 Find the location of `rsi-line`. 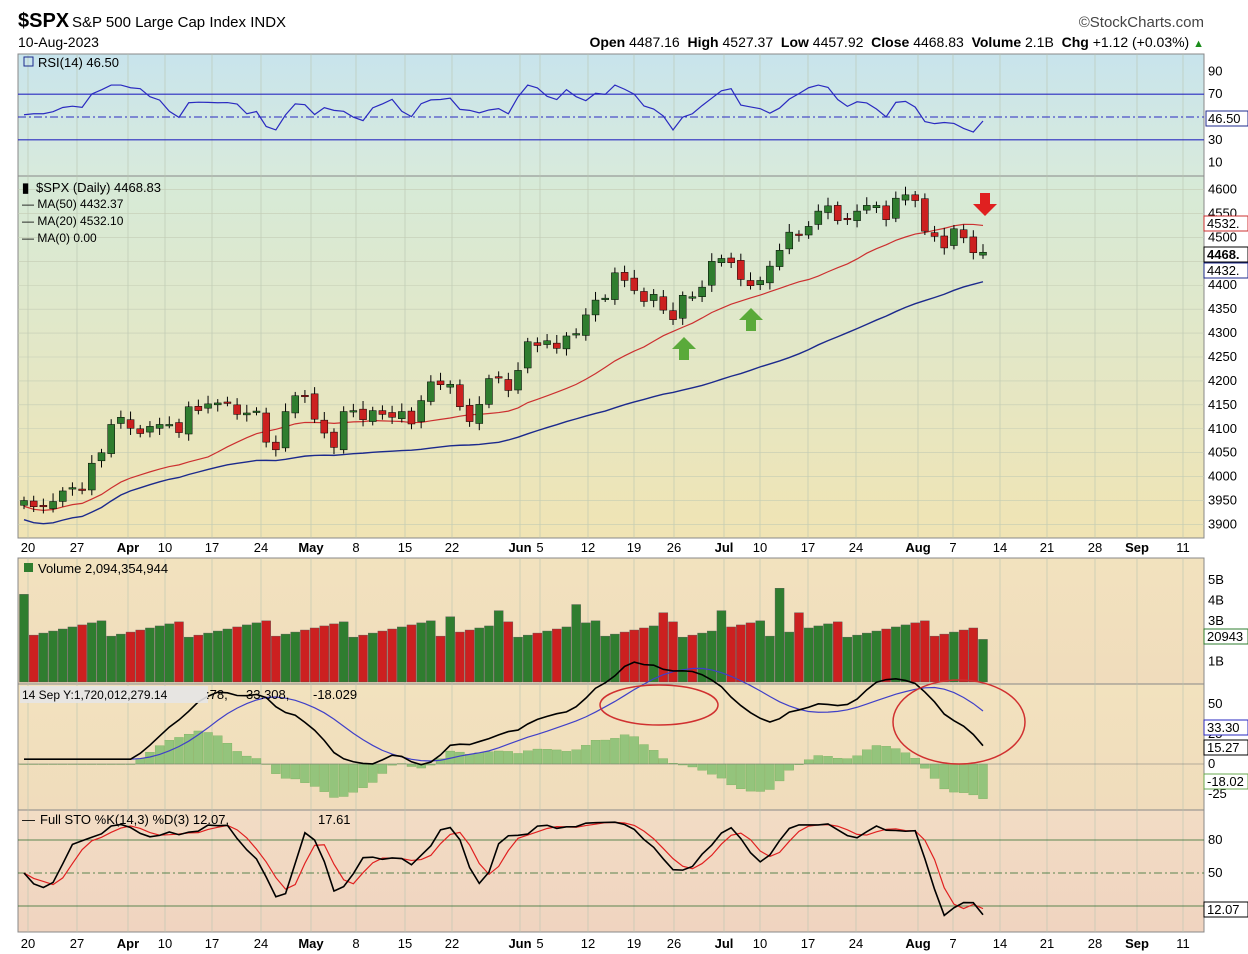

rsi-line is located at coordinates (503, 108).